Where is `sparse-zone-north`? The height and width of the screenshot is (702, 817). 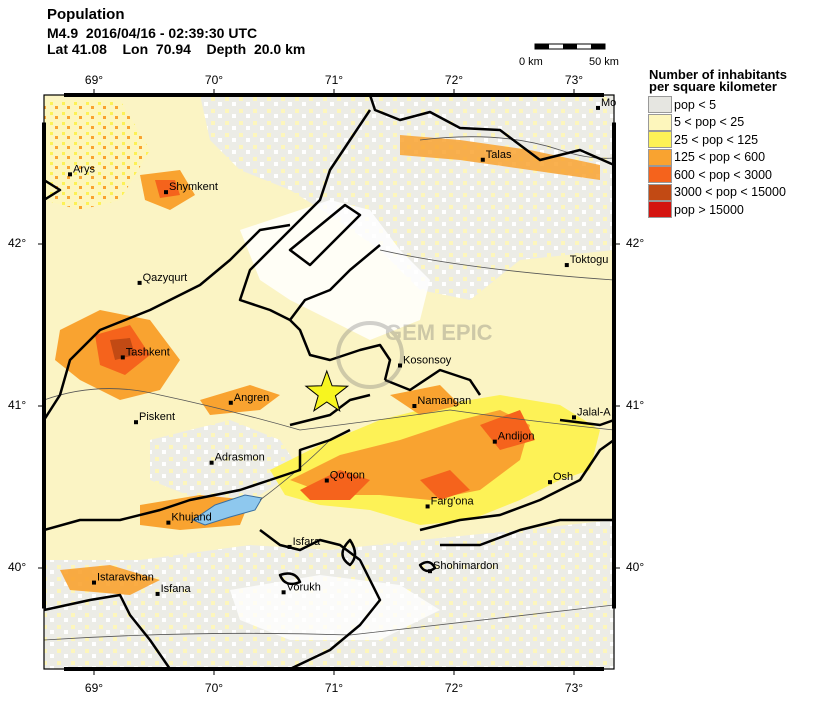
sparse-zone-north is located at coordinates (407, 197).